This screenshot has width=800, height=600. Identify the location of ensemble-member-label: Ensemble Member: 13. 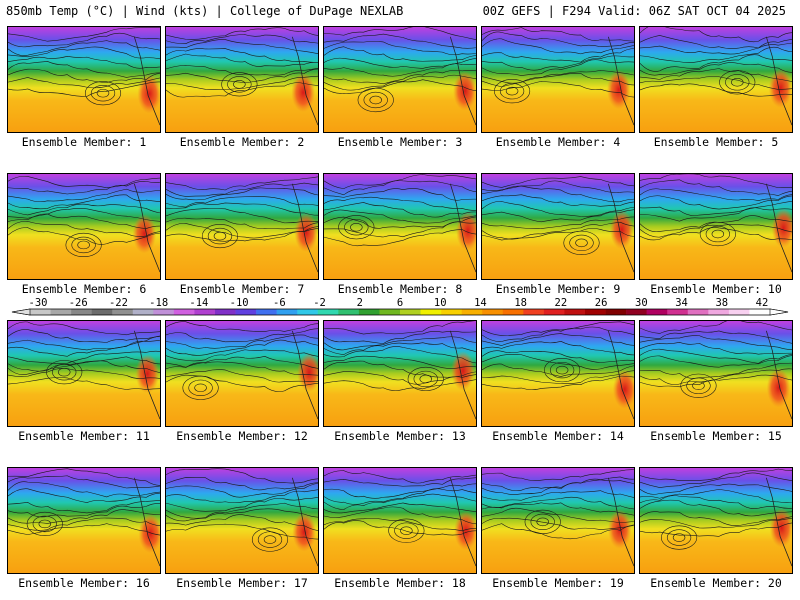
(400, 436).